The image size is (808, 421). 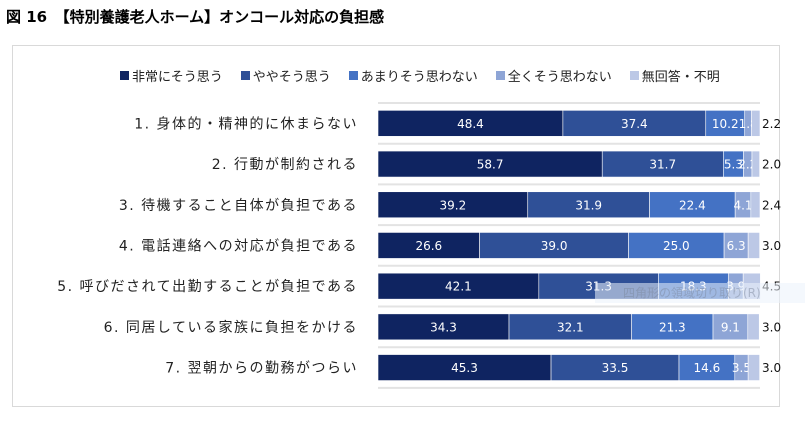 I want to click on legend-item: あまりそう思わない, so click(x=413, y=75).